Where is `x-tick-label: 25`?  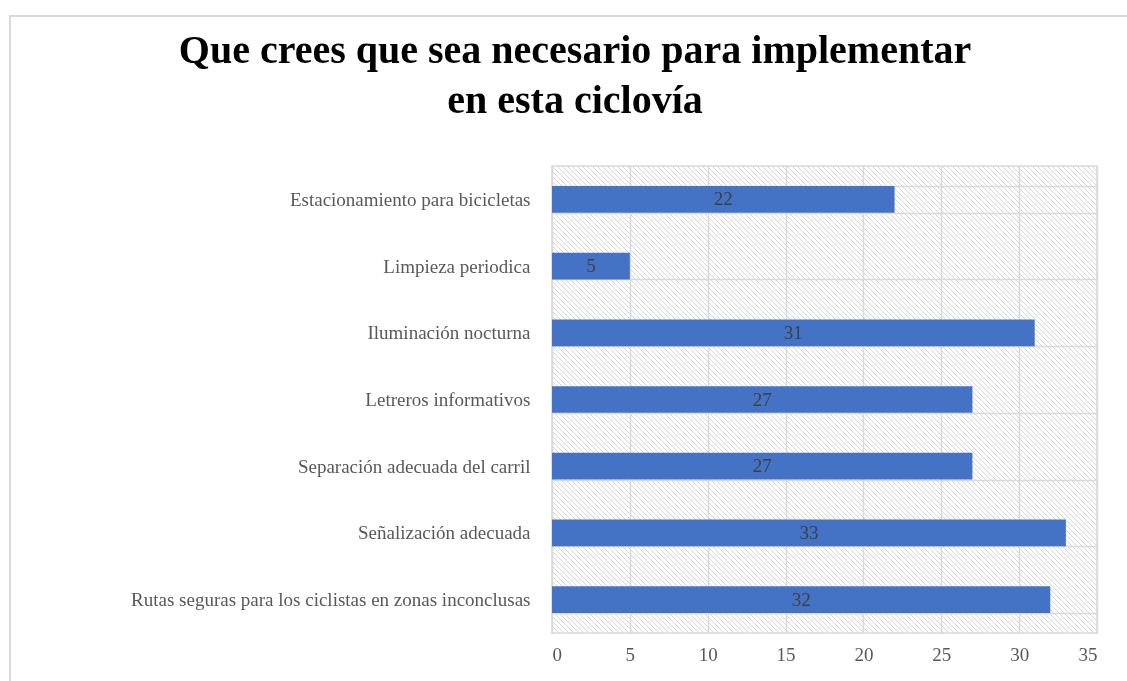 x-tick-label: 25 is located at coordinates (942, 654).